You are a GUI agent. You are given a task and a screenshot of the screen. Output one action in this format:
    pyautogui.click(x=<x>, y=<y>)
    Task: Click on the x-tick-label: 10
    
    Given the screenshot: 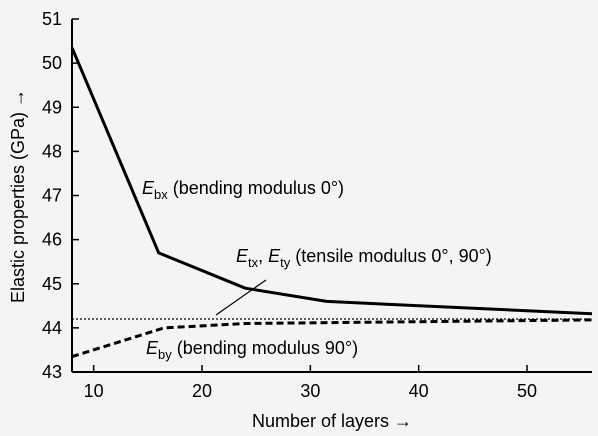 What is the action you would take?
    pyautogui.click(x=94, y=391)
    